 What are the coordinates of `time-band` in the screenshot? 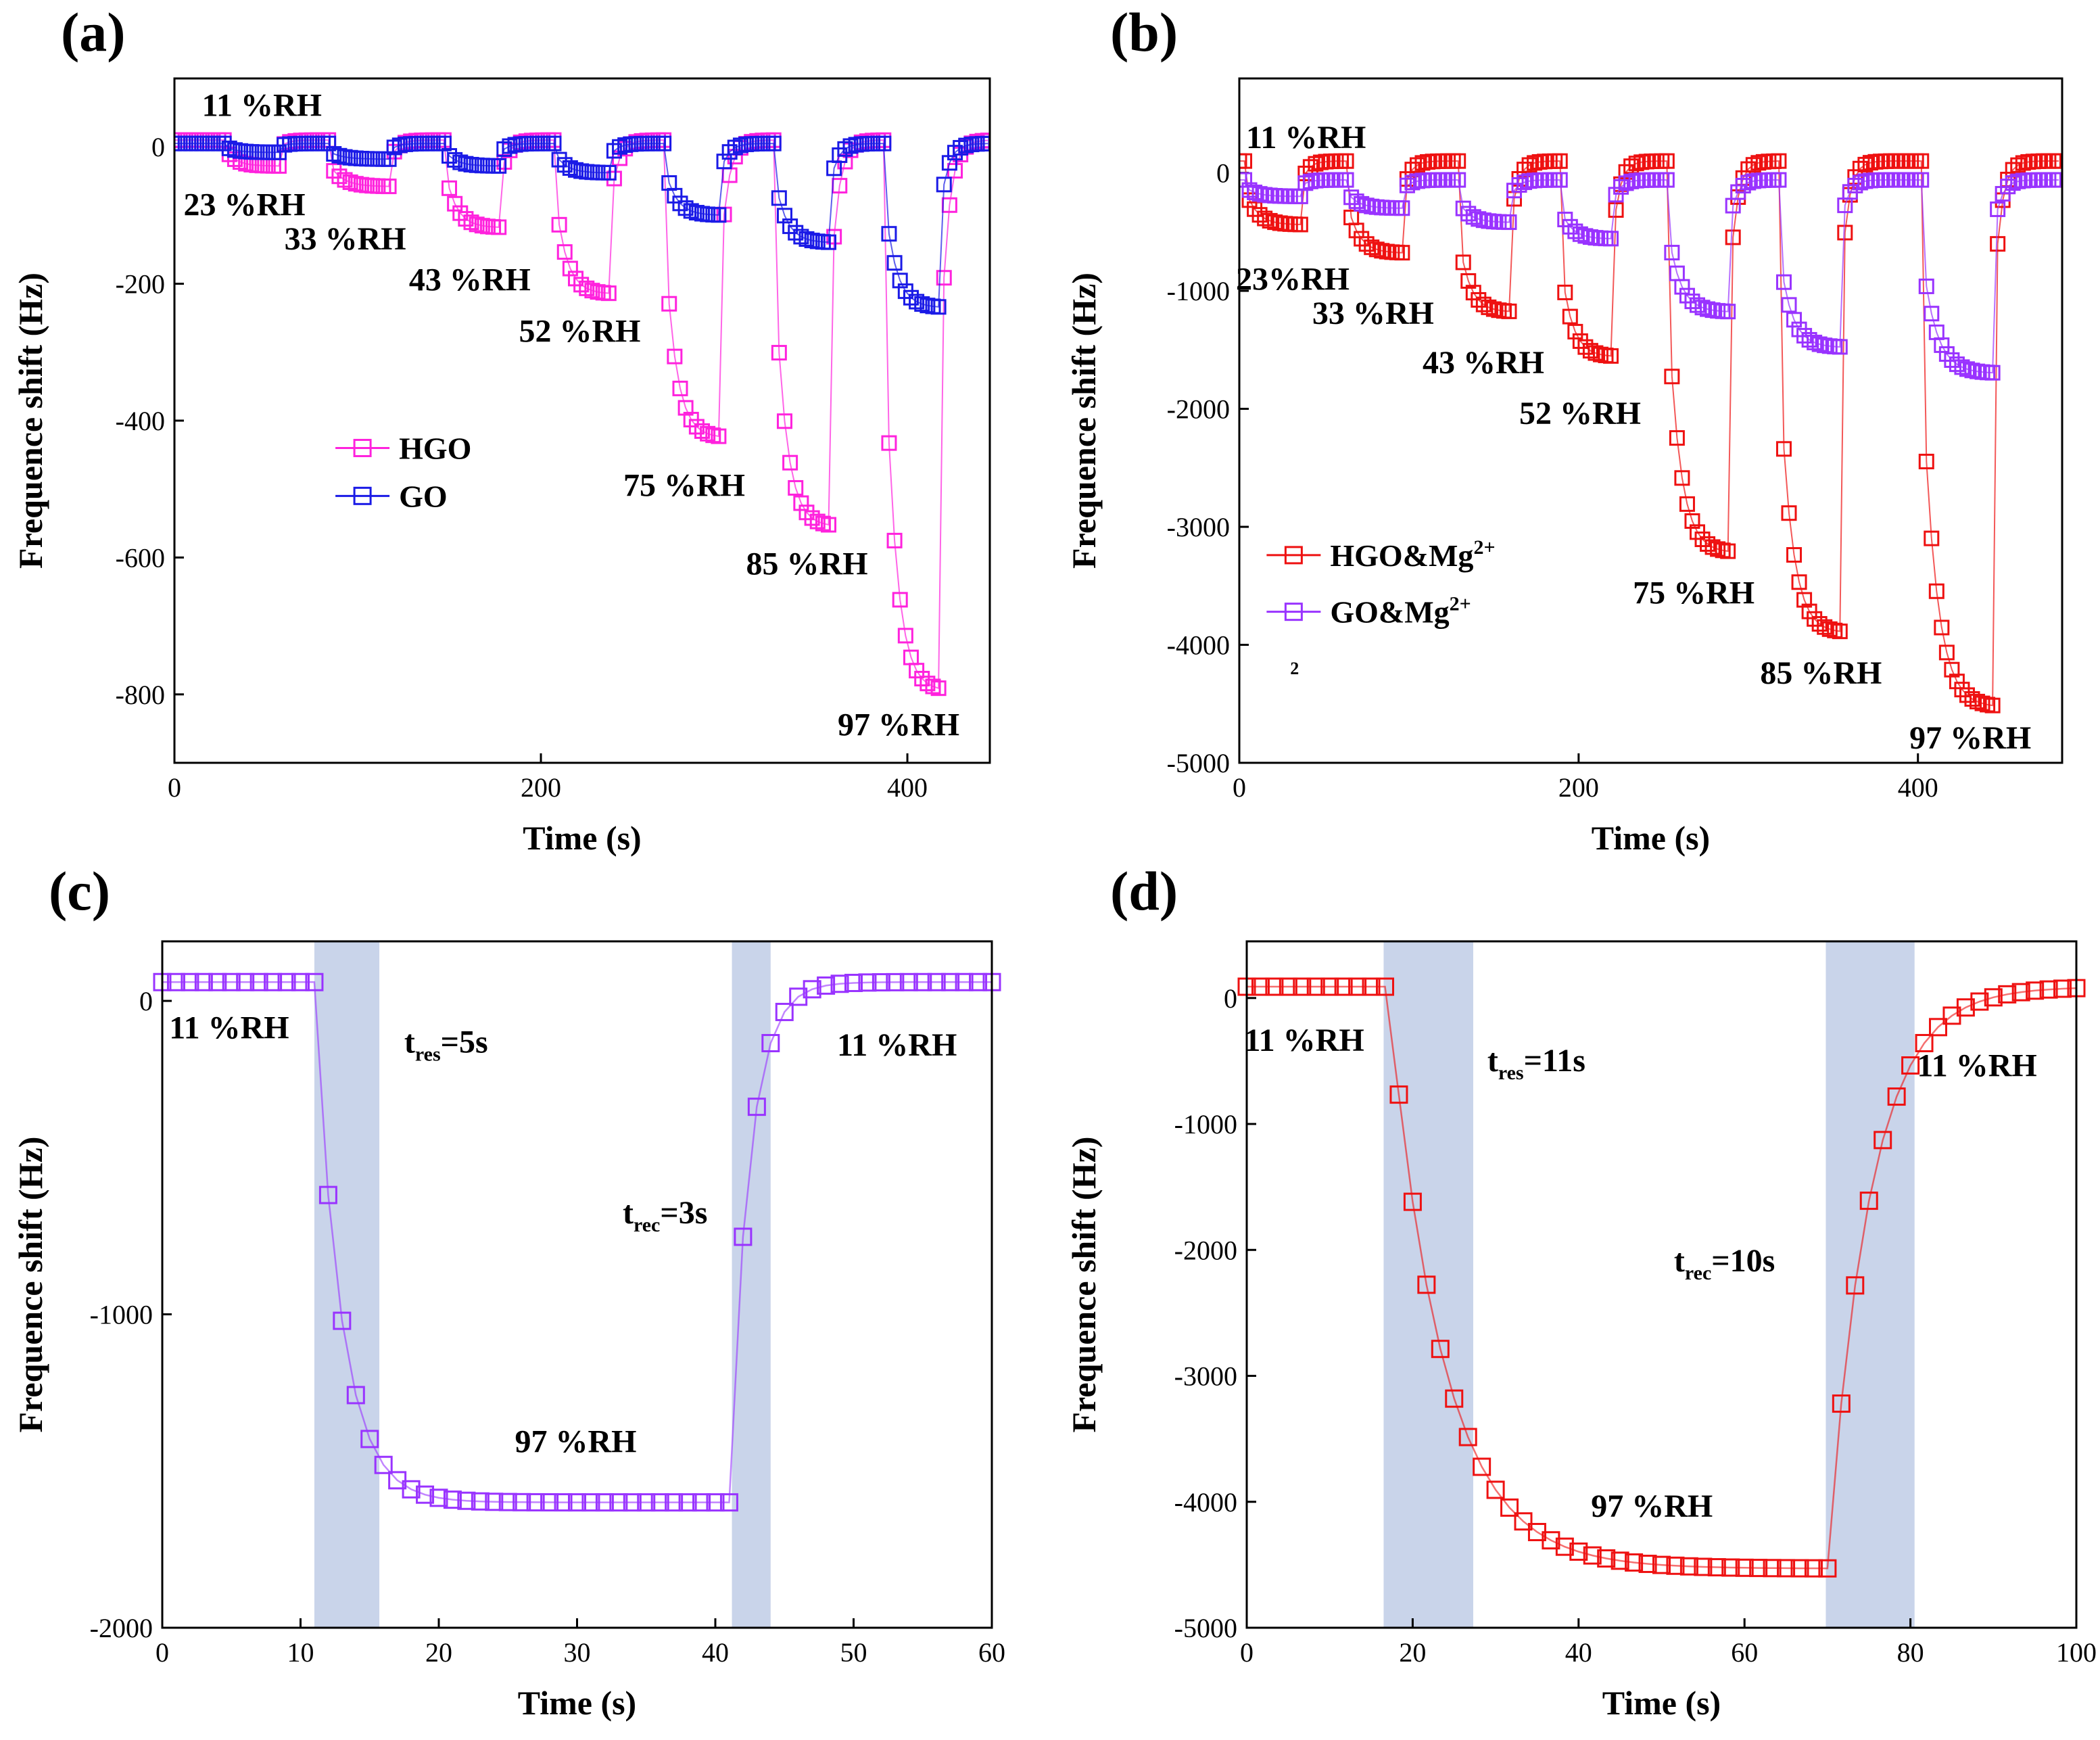 It's located at (1870, 1284).